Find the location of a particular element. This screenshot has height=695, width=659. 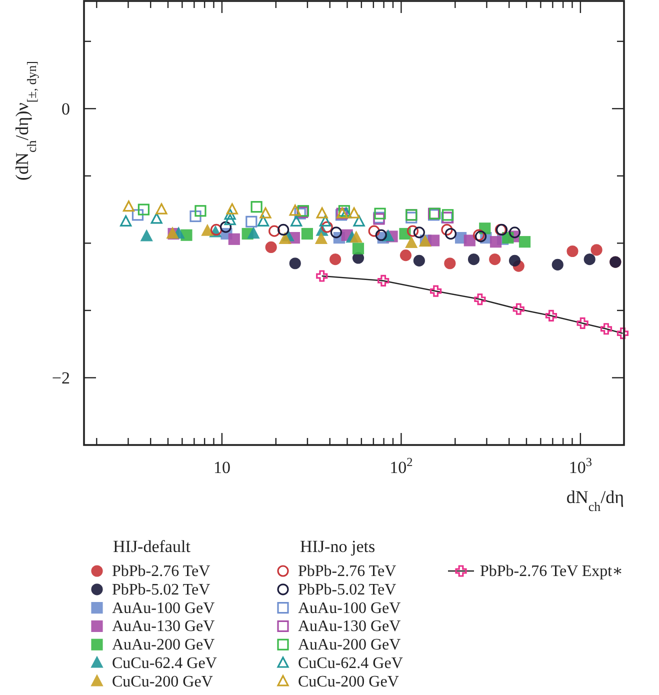

x-tick-label: 10$^{2}$ is located at coordinates (401, 466).